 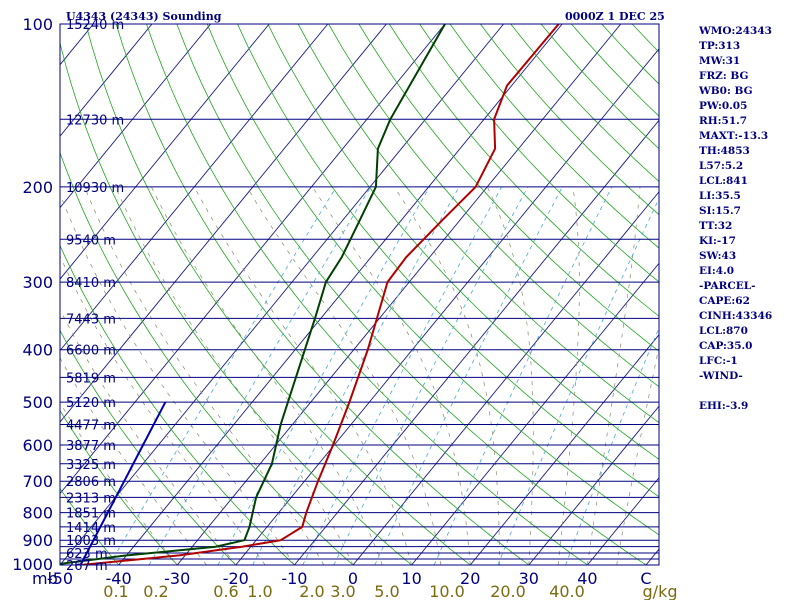 I want to click on index-item: EHI:-3.9, so click(x=724, y=406).